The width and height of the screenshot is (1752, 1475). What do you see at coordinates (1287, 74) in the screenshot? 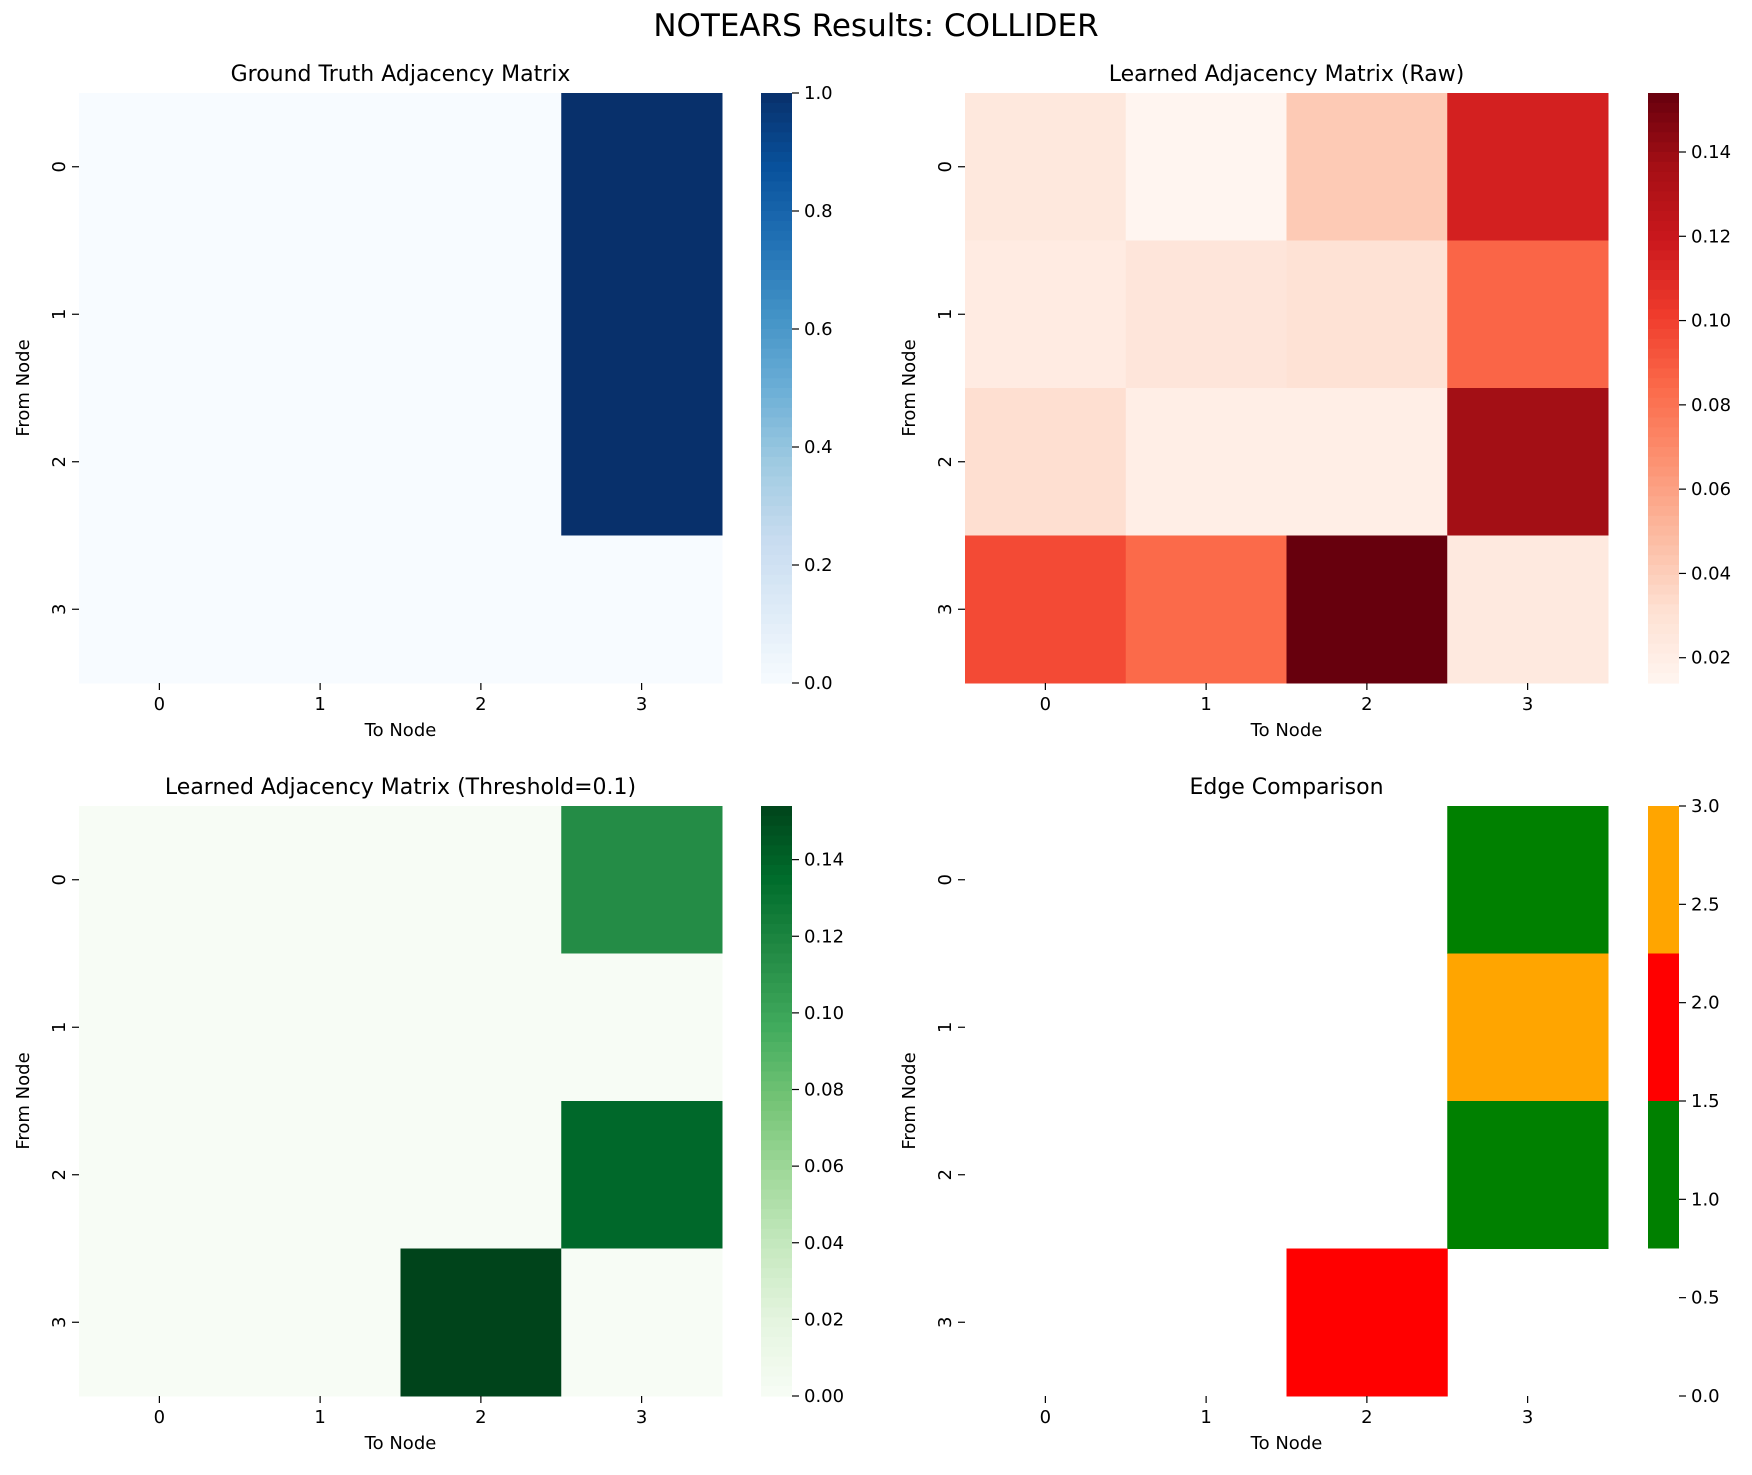
I see `panel-title: Learned Adjacency Matrix (Raw)` at bounding box center [1287, 74].